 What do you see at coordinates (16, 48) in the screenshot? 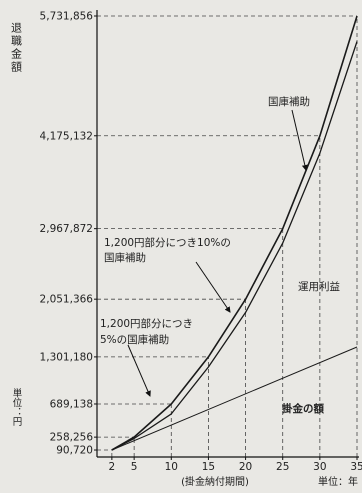
I see `y-axis-label: 退職金額` at bounding box center [16, 48].